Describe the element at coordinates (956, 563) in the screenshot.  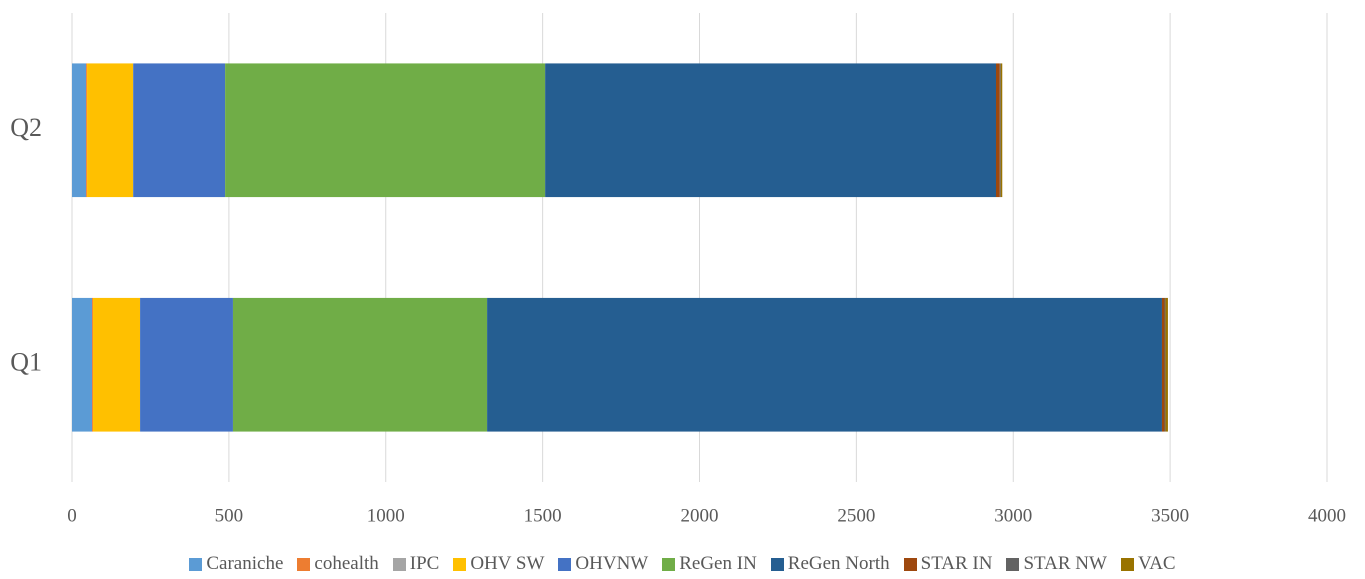
I see `legend-label: STAR IN` at that location.